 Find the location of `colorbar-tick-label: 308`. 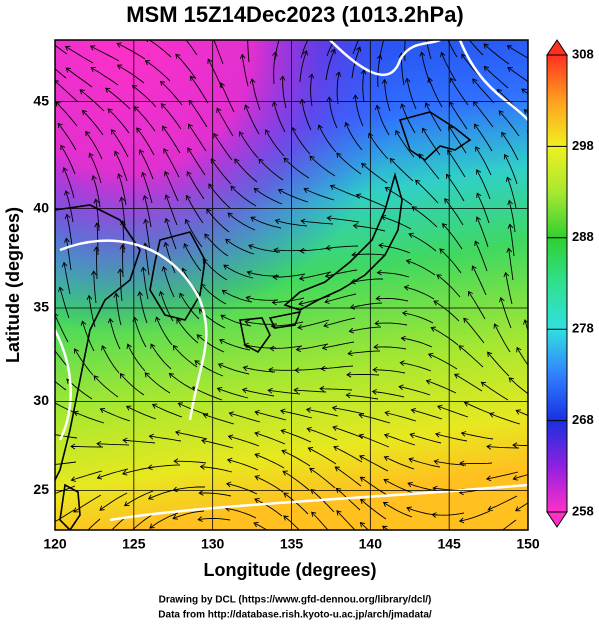

colorbar-tick-label: 308 is located at coordinates (583, 53).